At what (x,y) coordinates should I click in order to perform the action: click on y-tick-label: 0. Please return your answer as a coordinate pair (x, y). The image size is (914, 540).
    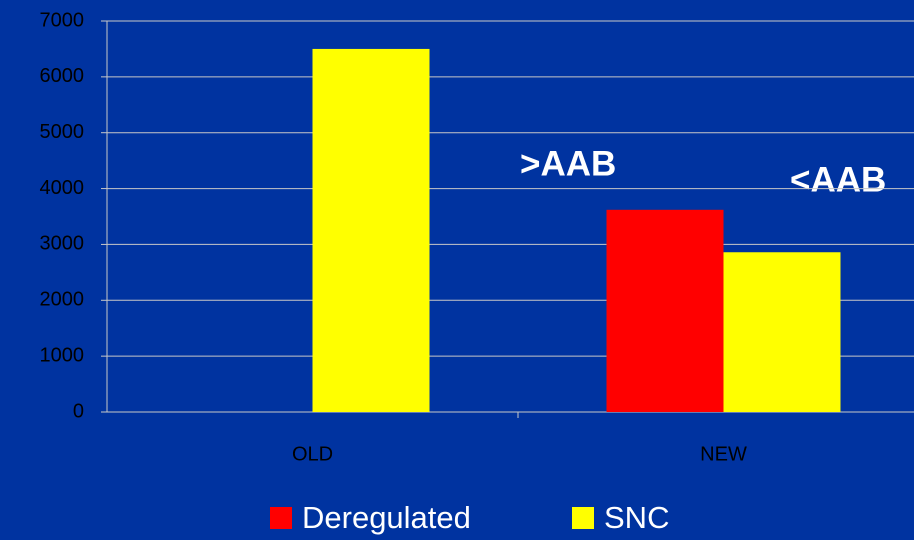
    Looking at the image, I should click on (78, 411).